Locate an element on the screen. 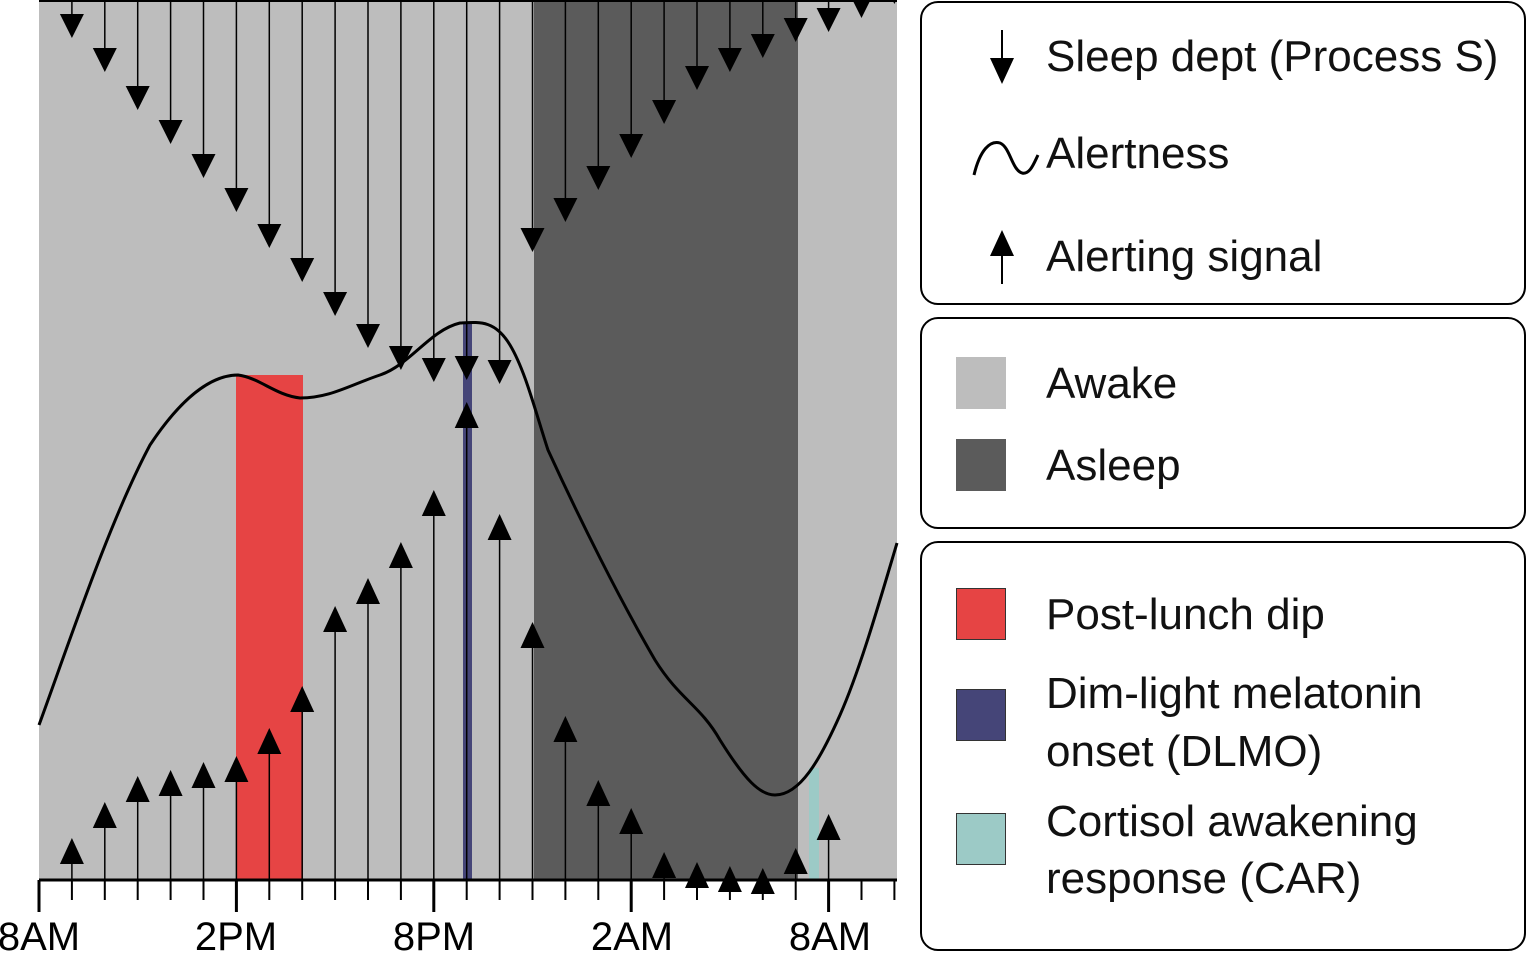 This screenshot has height=954, width=1530. tick-label-8am-1: 8AM is located at coordinates (40, 934).